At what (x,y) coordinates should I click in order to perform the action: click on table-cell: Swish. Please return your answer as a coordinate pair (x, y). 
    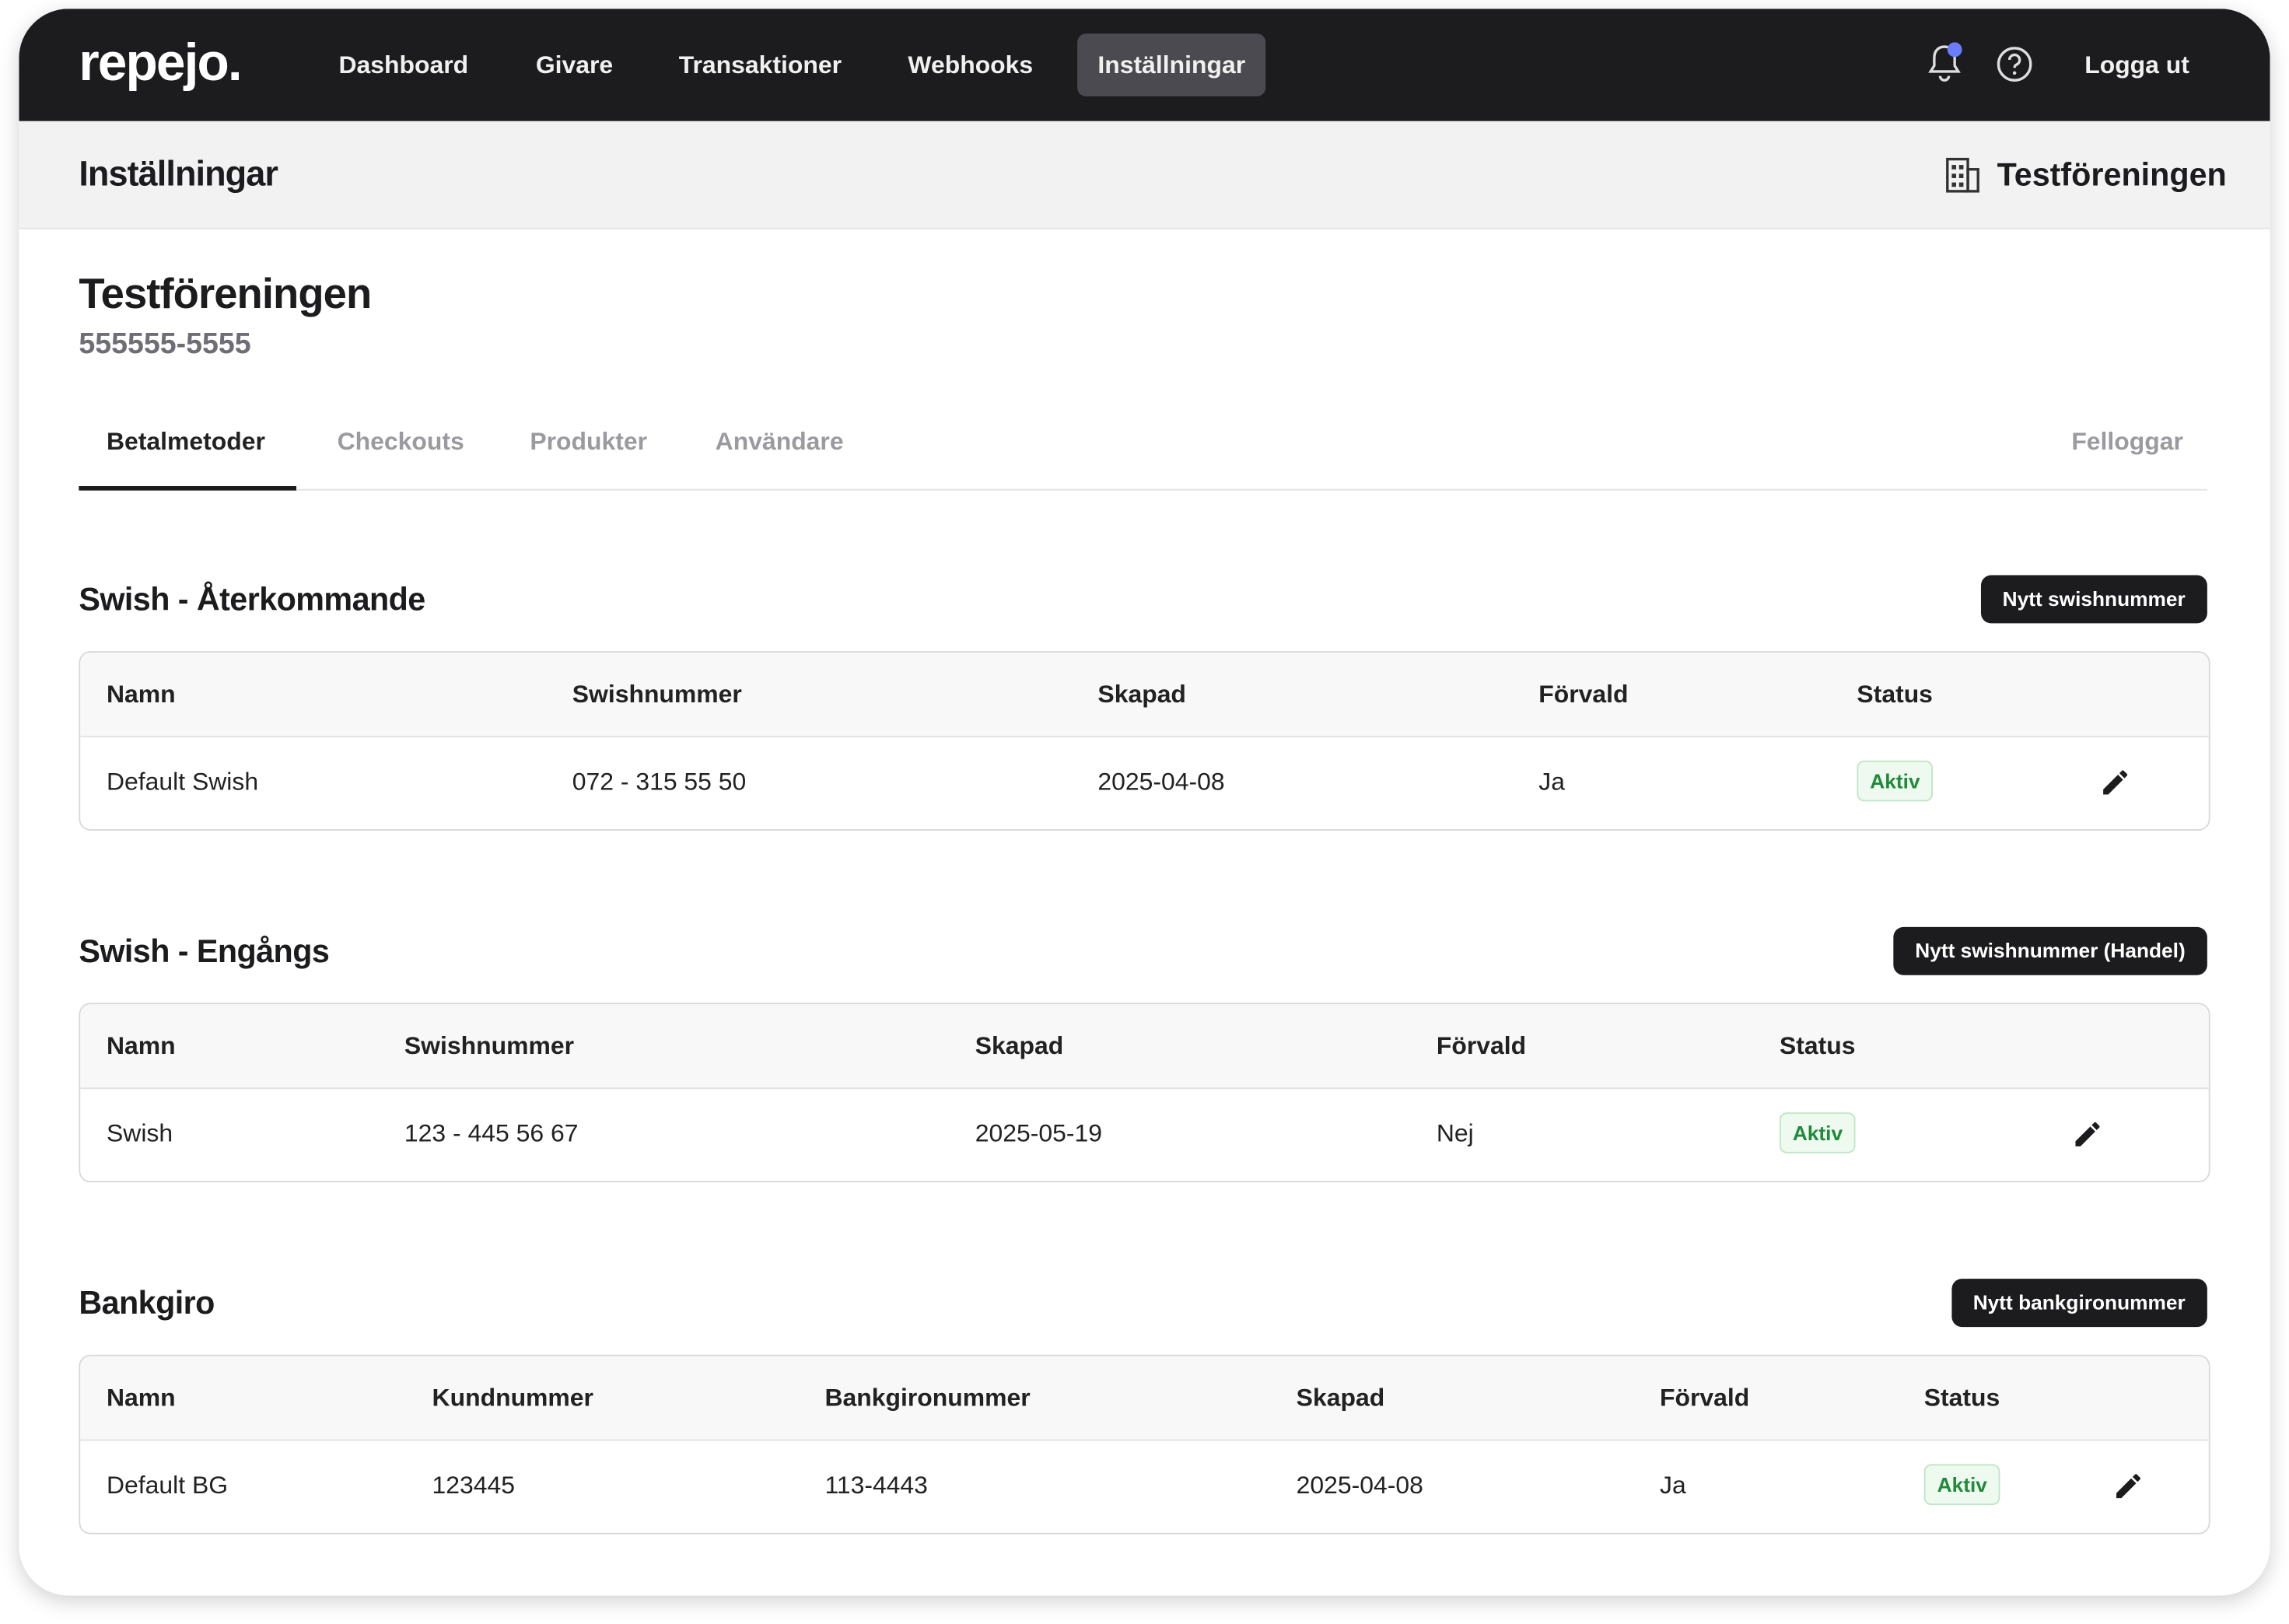
    Looking at the image, I should click on (140, 1133).